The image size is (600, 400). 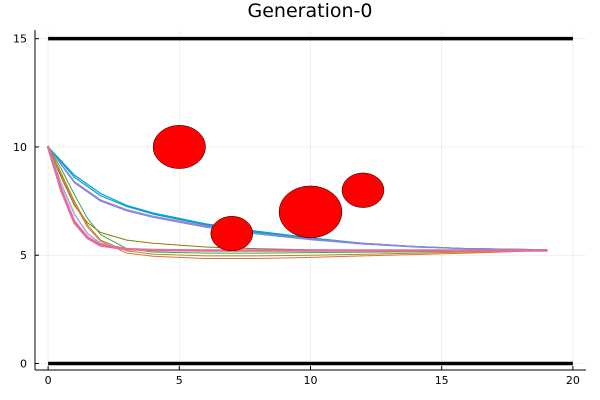 What do you see at coordinates (442, 380) in the screenshot?
I see `x-tick-label: 15` at bounding box center [442, 380].